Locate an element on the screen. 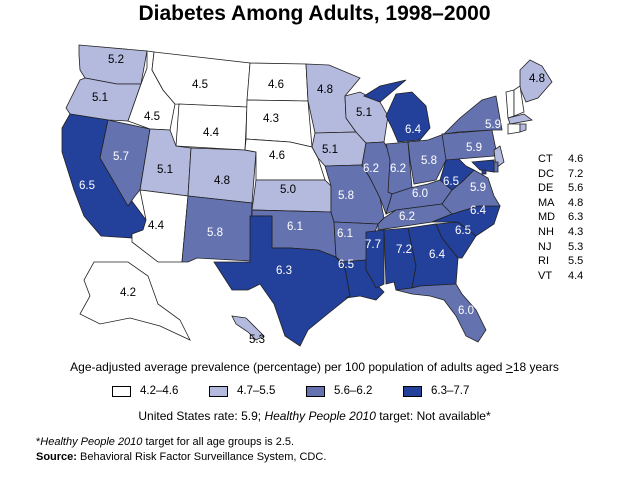 The height and width of the screenshot is (486, 629). legend-item: 5.6–6.2 is located at coordinates (354, 391).